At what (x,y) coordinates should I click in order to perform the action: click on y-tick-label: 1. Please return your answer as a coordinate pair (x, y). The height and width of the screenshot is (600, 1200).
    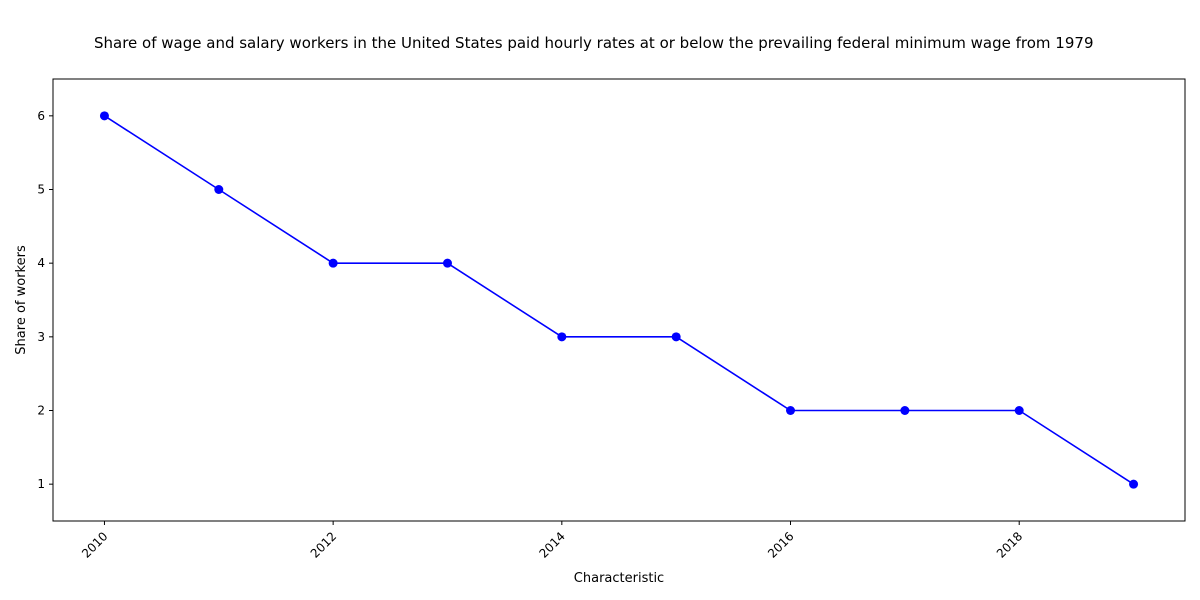
    Looking at the image, I should click on (41, 484).